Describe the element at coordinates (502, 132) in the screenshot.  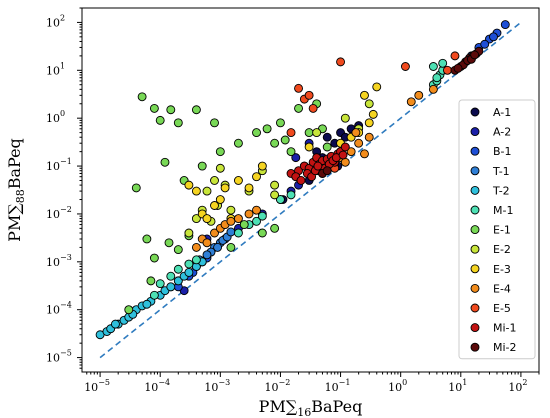
I see `legend-label: A-2` at that location.